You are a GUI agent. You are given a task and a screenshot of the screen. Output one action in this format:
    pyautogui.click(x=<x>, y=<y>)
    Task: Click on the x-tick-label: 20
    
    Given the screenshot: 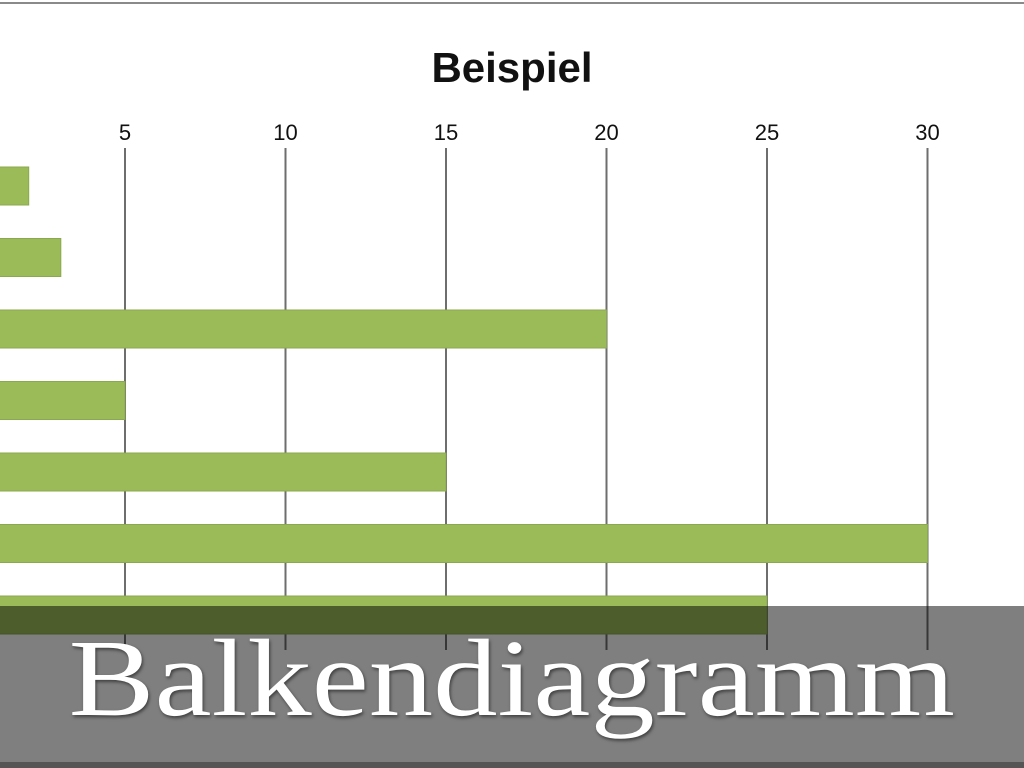 What is the action you would take?
    pyautogui.click(x=606, y=132)
    